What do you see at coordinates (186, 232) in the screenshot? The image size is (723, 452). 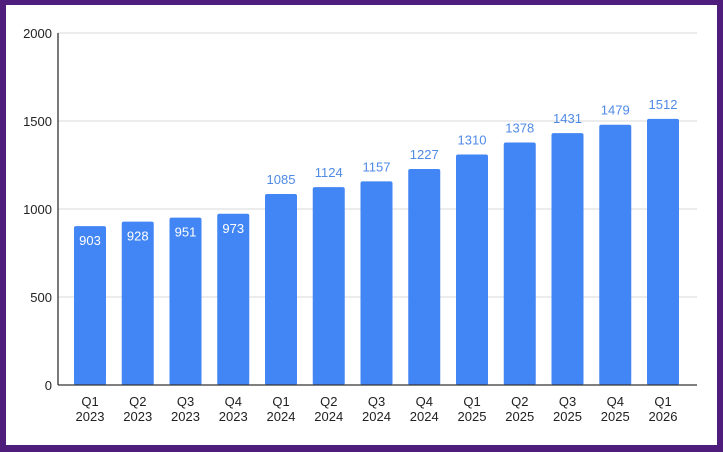 I see `data-label: 951` at bounding box center [186, 232].